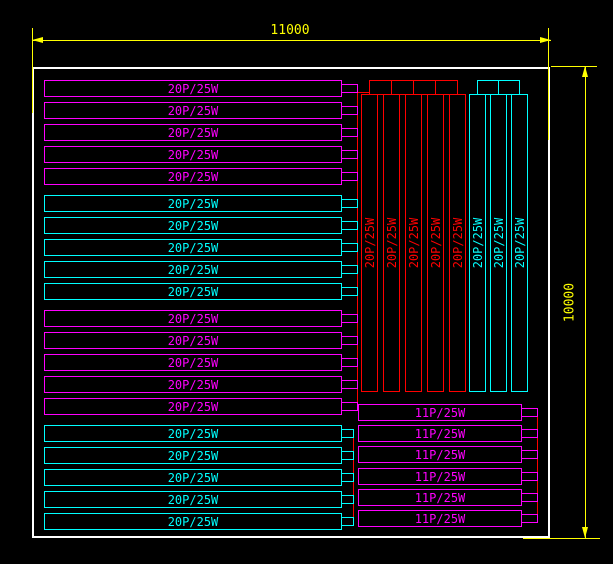 This screenshot has width=613, height=564. I want to click on bus-line-bottom-right, so click(537, 465).